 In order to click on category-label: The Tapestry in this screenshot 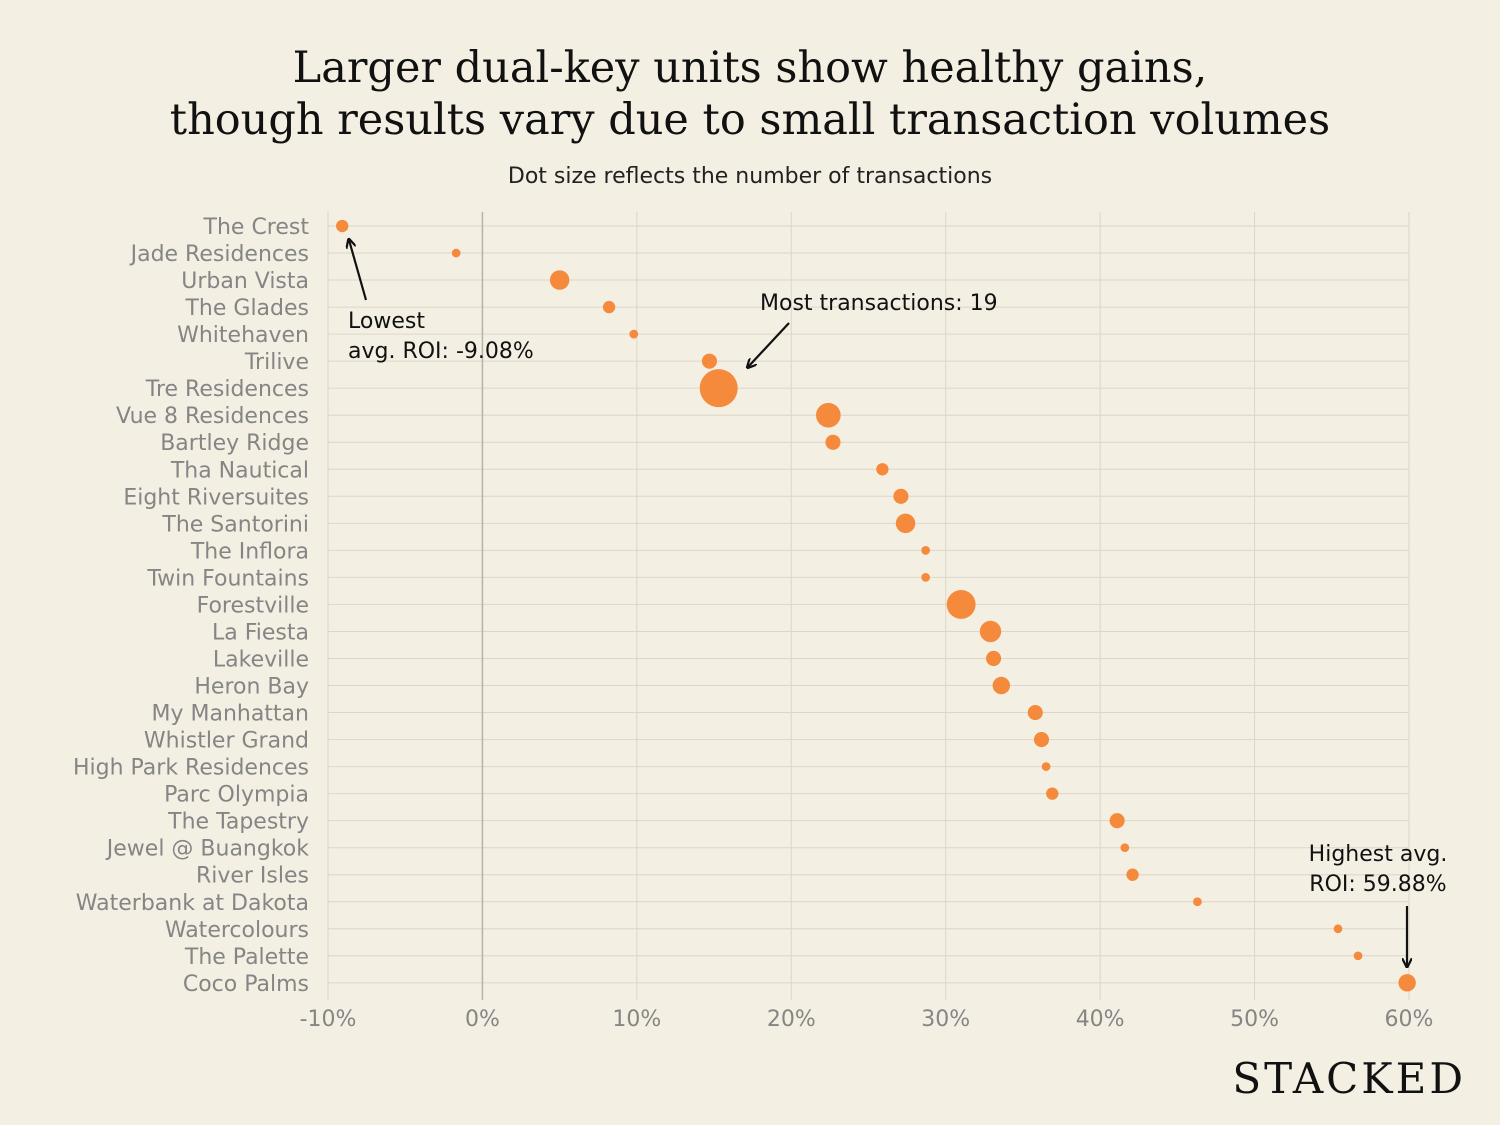, I will do `click(238, 822)`.